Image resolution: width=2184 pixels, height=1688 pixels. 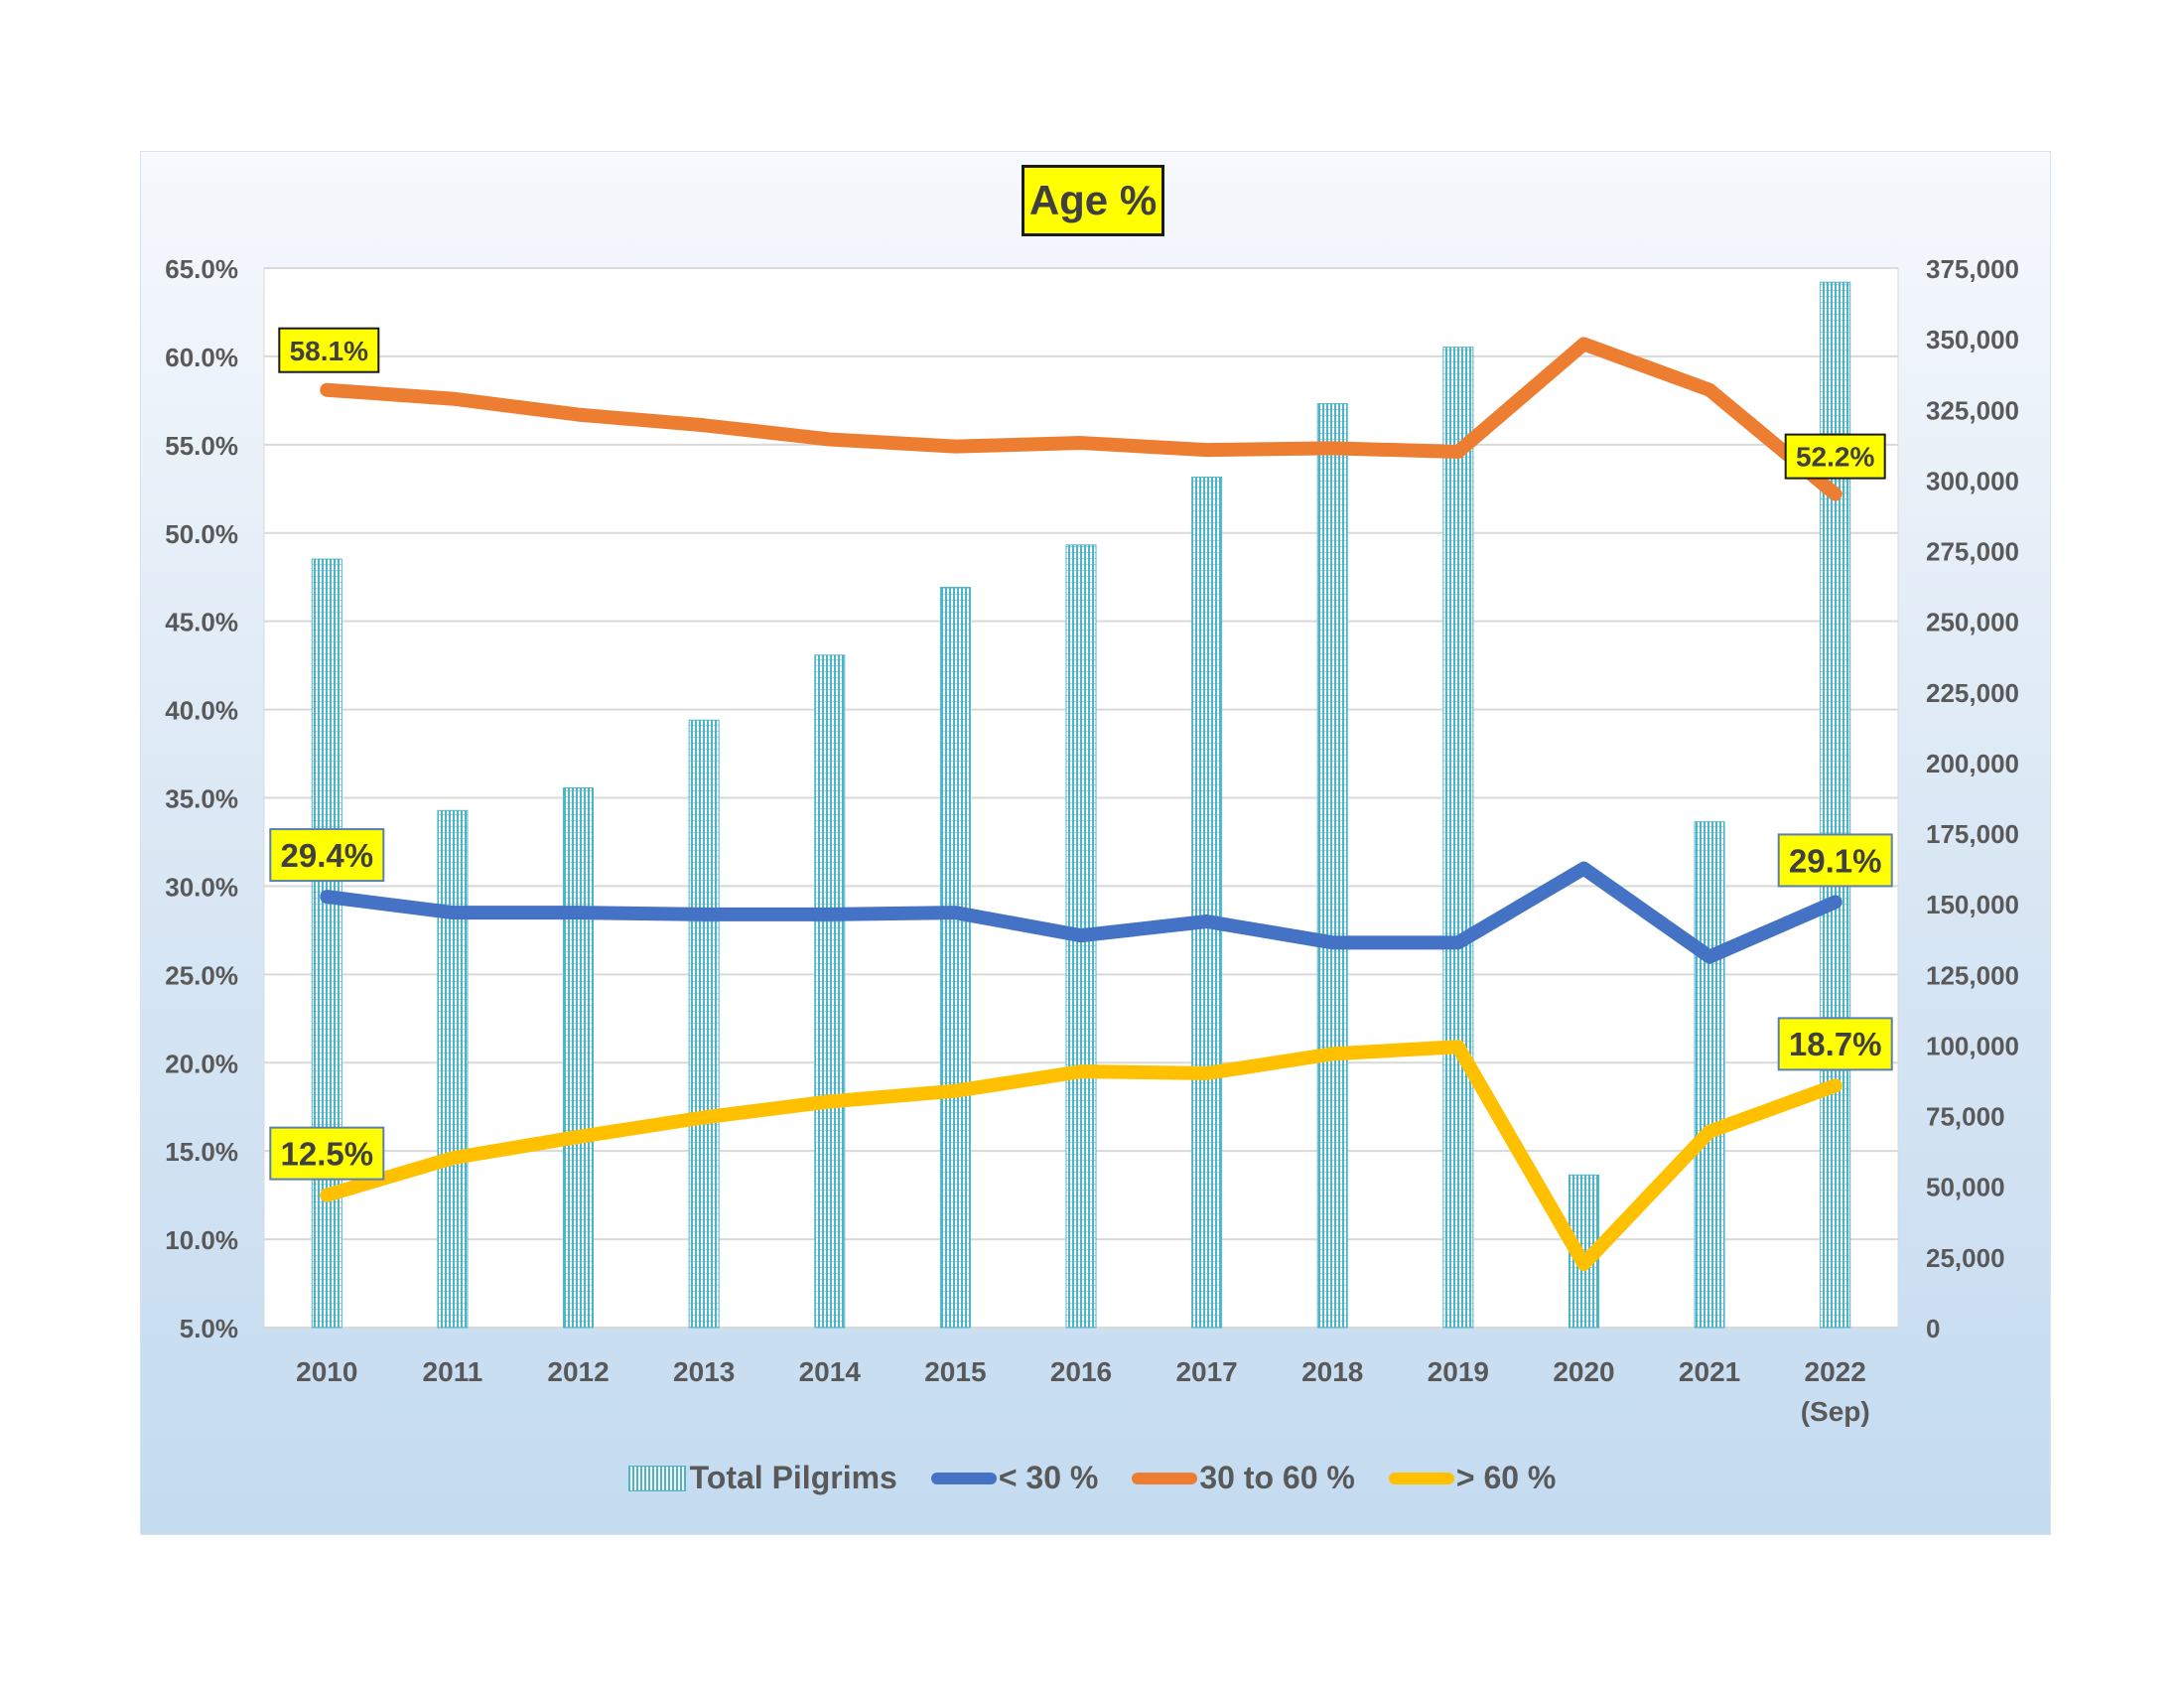 I want to click on left-axis-tick-label: 5.0%, so click(x=209, y=1328).